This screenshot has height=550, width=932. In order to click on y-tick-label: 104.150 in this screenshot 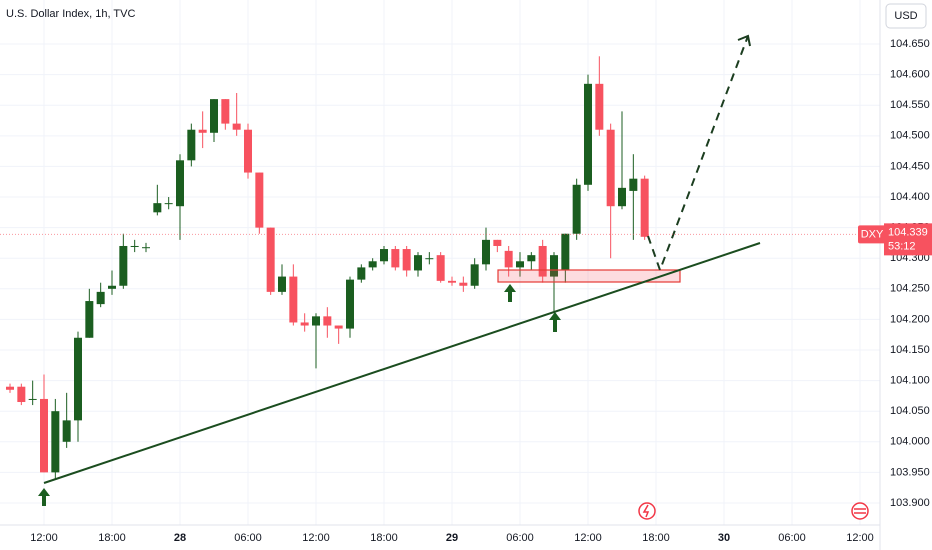, I will do `click(910, 350)`.